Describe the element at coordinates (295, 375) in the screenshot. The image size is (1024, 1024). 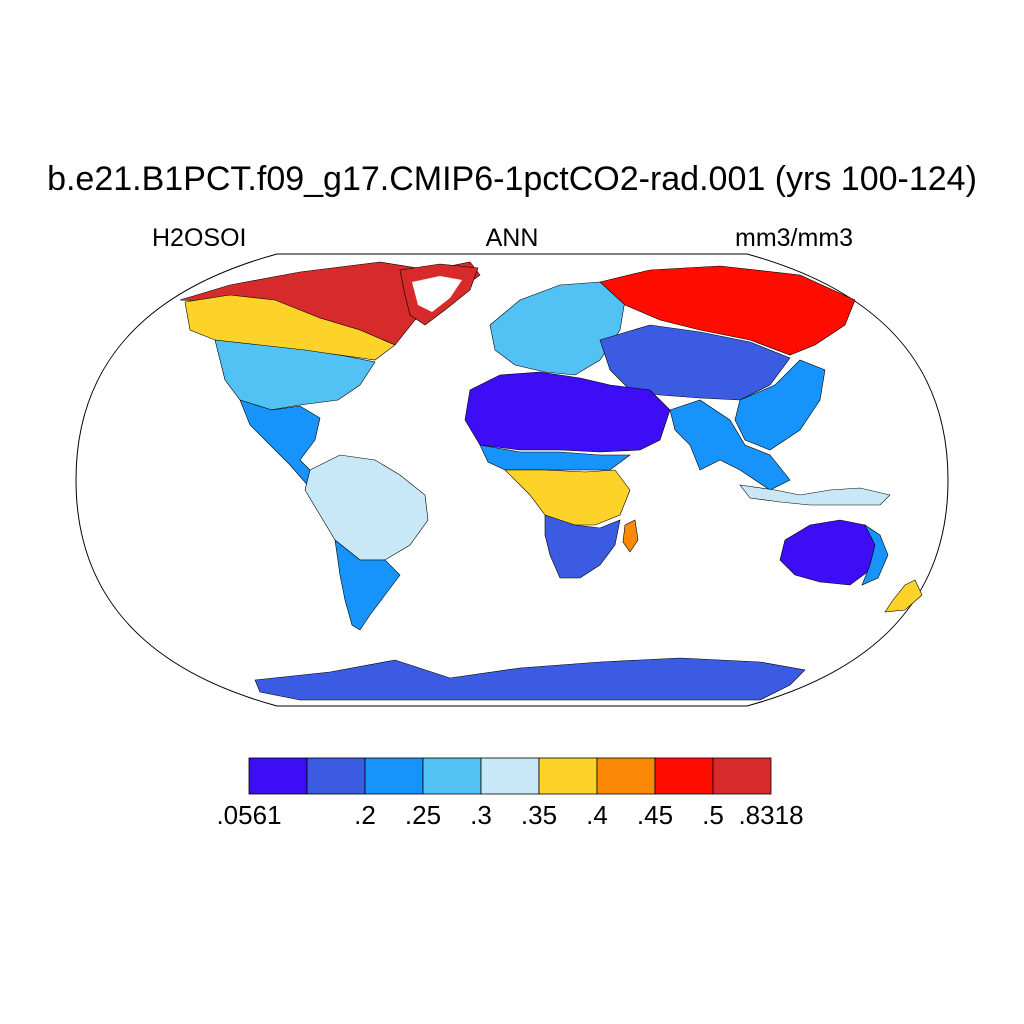
I see `region-united-states` at that location.